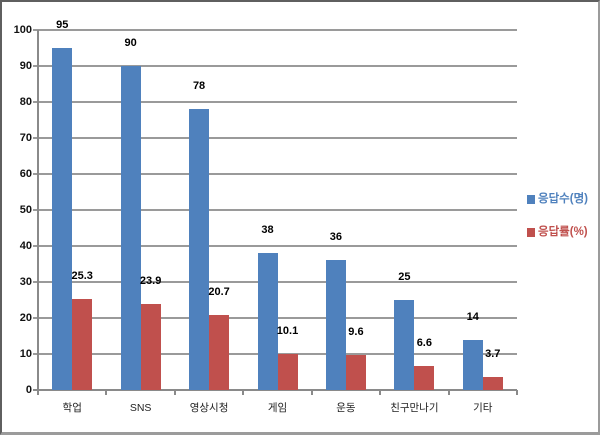 The width and height of the screenshot is (600, 435). I want to click on legend: 응답수(명) 응답률(%), so click(557, 225).